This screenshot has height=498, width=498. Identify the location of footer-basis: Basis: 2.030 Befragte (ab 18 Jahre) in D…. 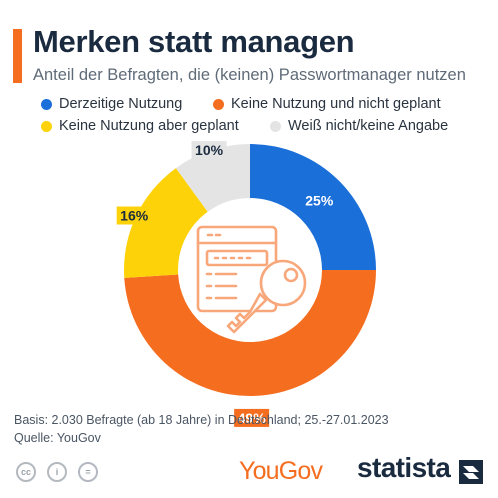
(201, 420).